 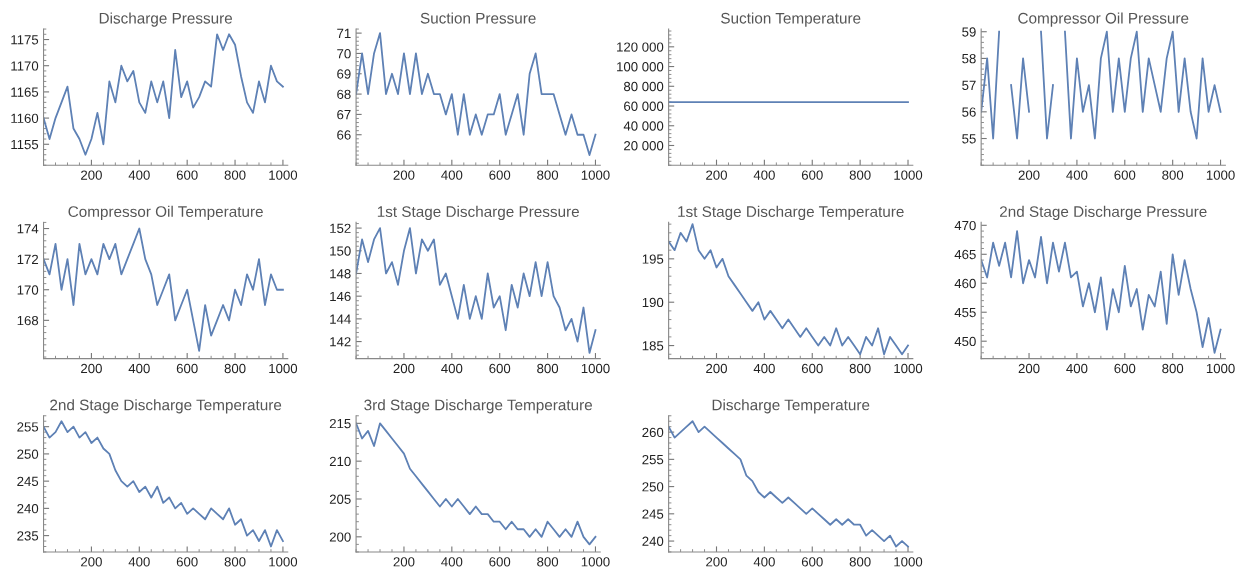 I want to click on chart-title: Discharge Temperature, so click(x=791, y=406).